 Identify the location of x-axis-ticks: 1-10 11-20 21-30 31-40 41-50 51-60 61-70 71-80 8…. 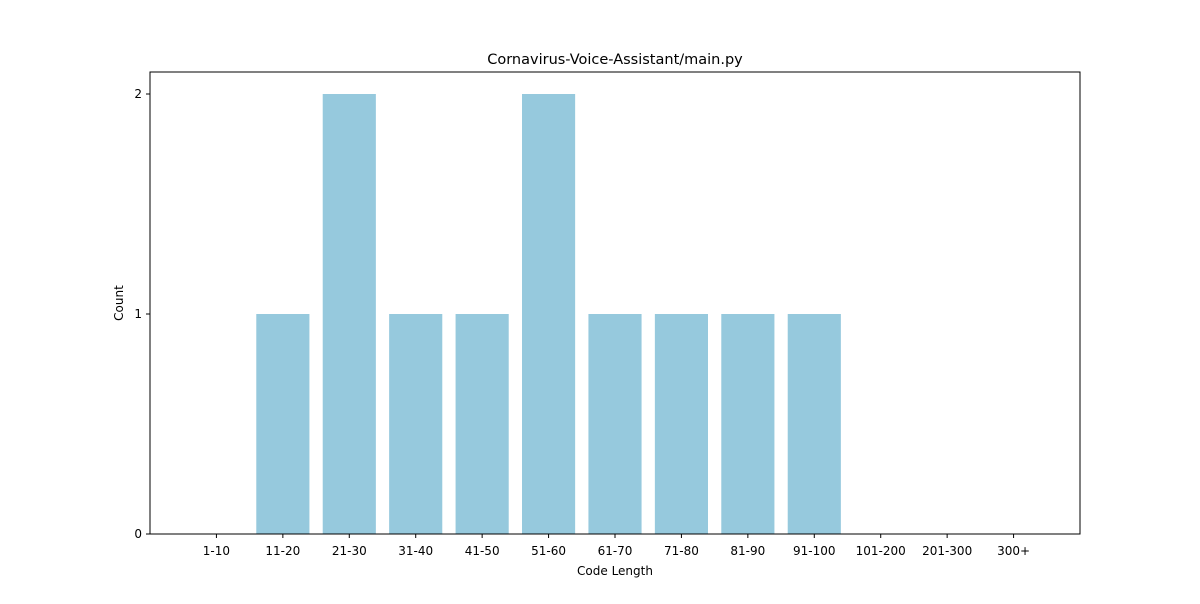
(616, 546).